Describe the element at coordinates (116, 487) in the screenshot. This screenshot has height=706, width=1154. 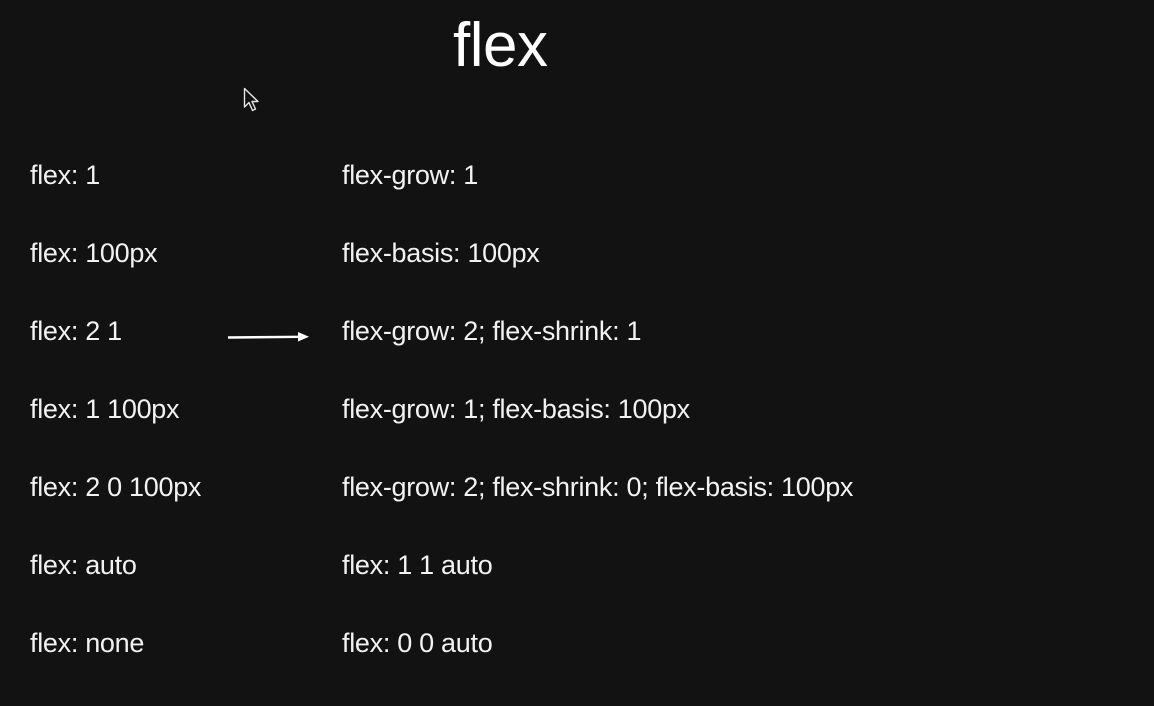
I see `shorthand-text: flex: 2 0 100px` at that location.